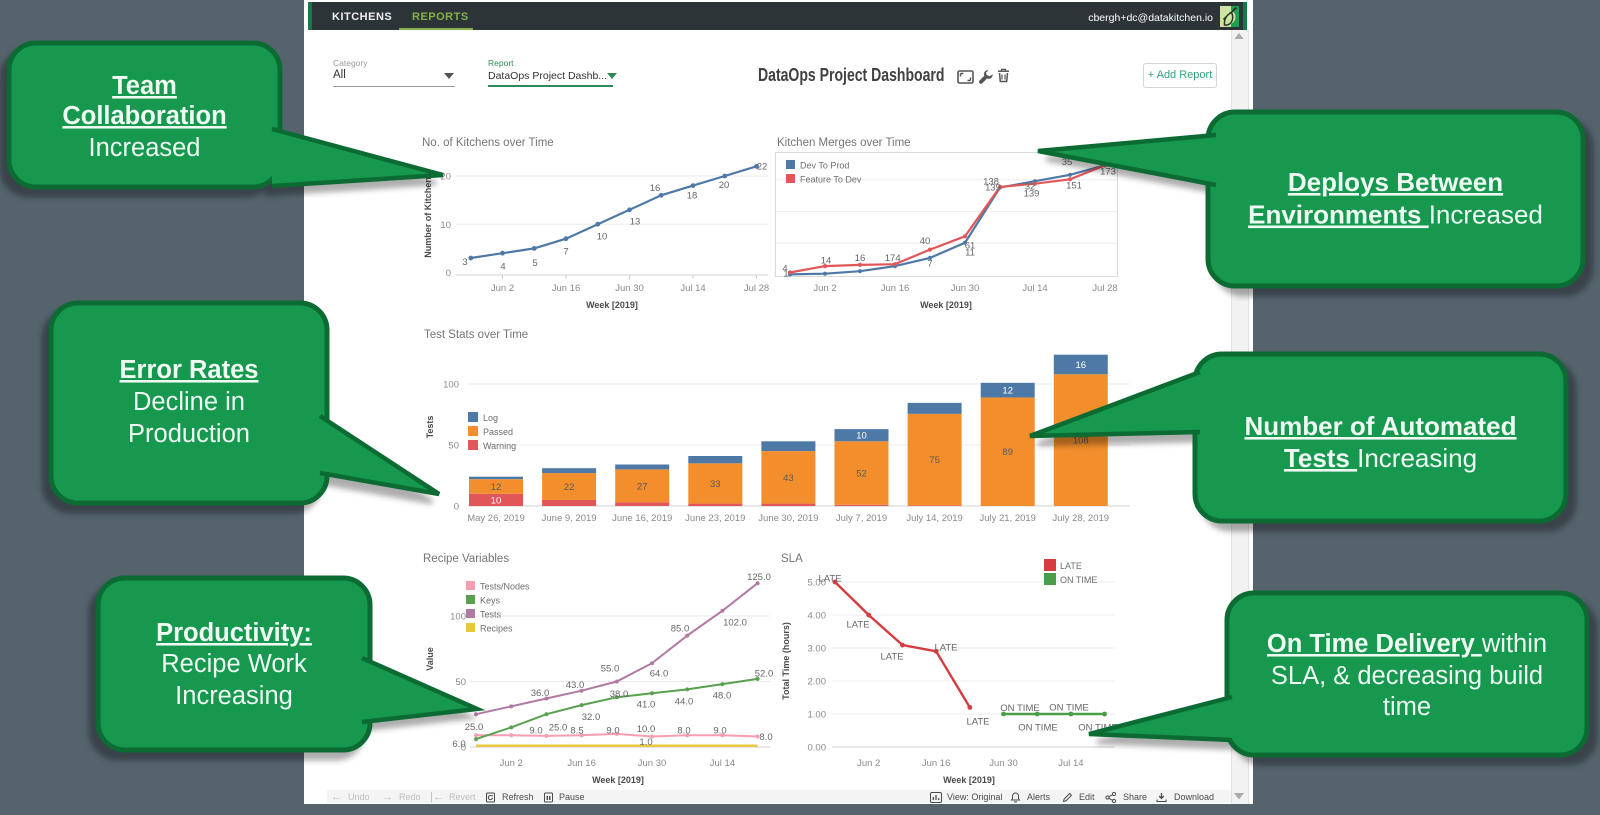  Describe the element at coordinates (1108, 172) in the screenshot. I see `svg-text: 173` at that location.